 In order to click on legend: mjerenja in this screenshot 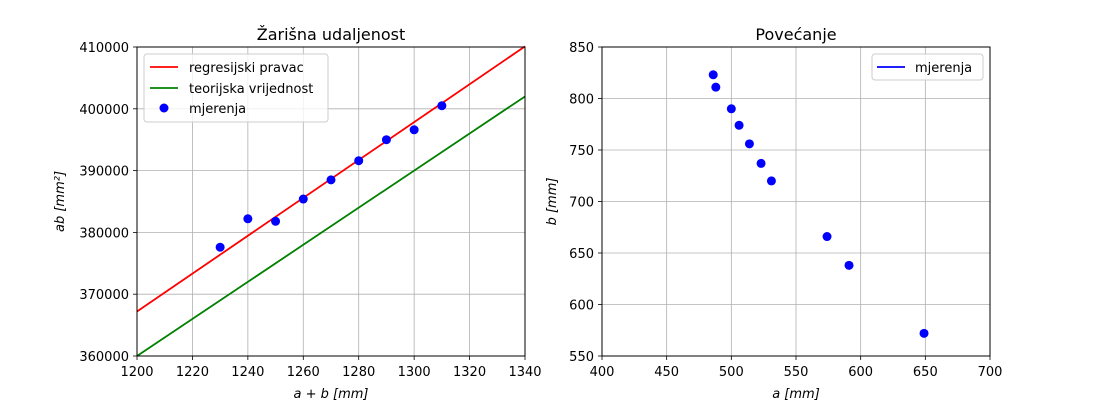, I will do `click(927, 67)`.